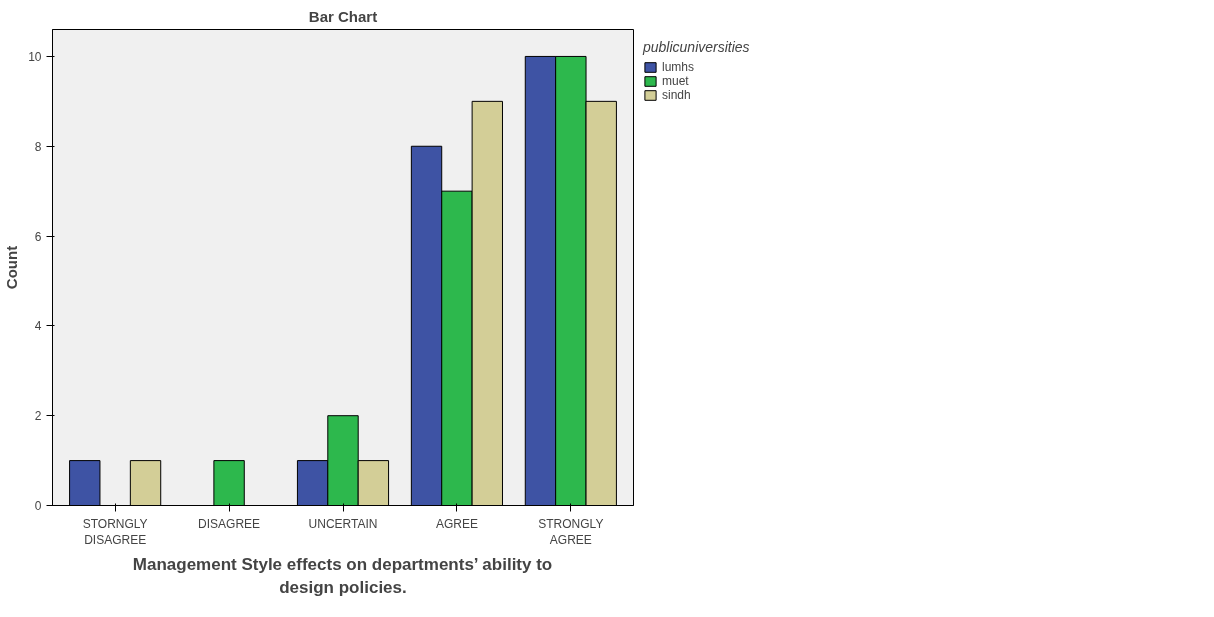 The image size is (1214, 617). What do you see at coordinates (38, 236) in the screenshot?
I see `y-tick-label: 6` at bounding box center [38, 236].